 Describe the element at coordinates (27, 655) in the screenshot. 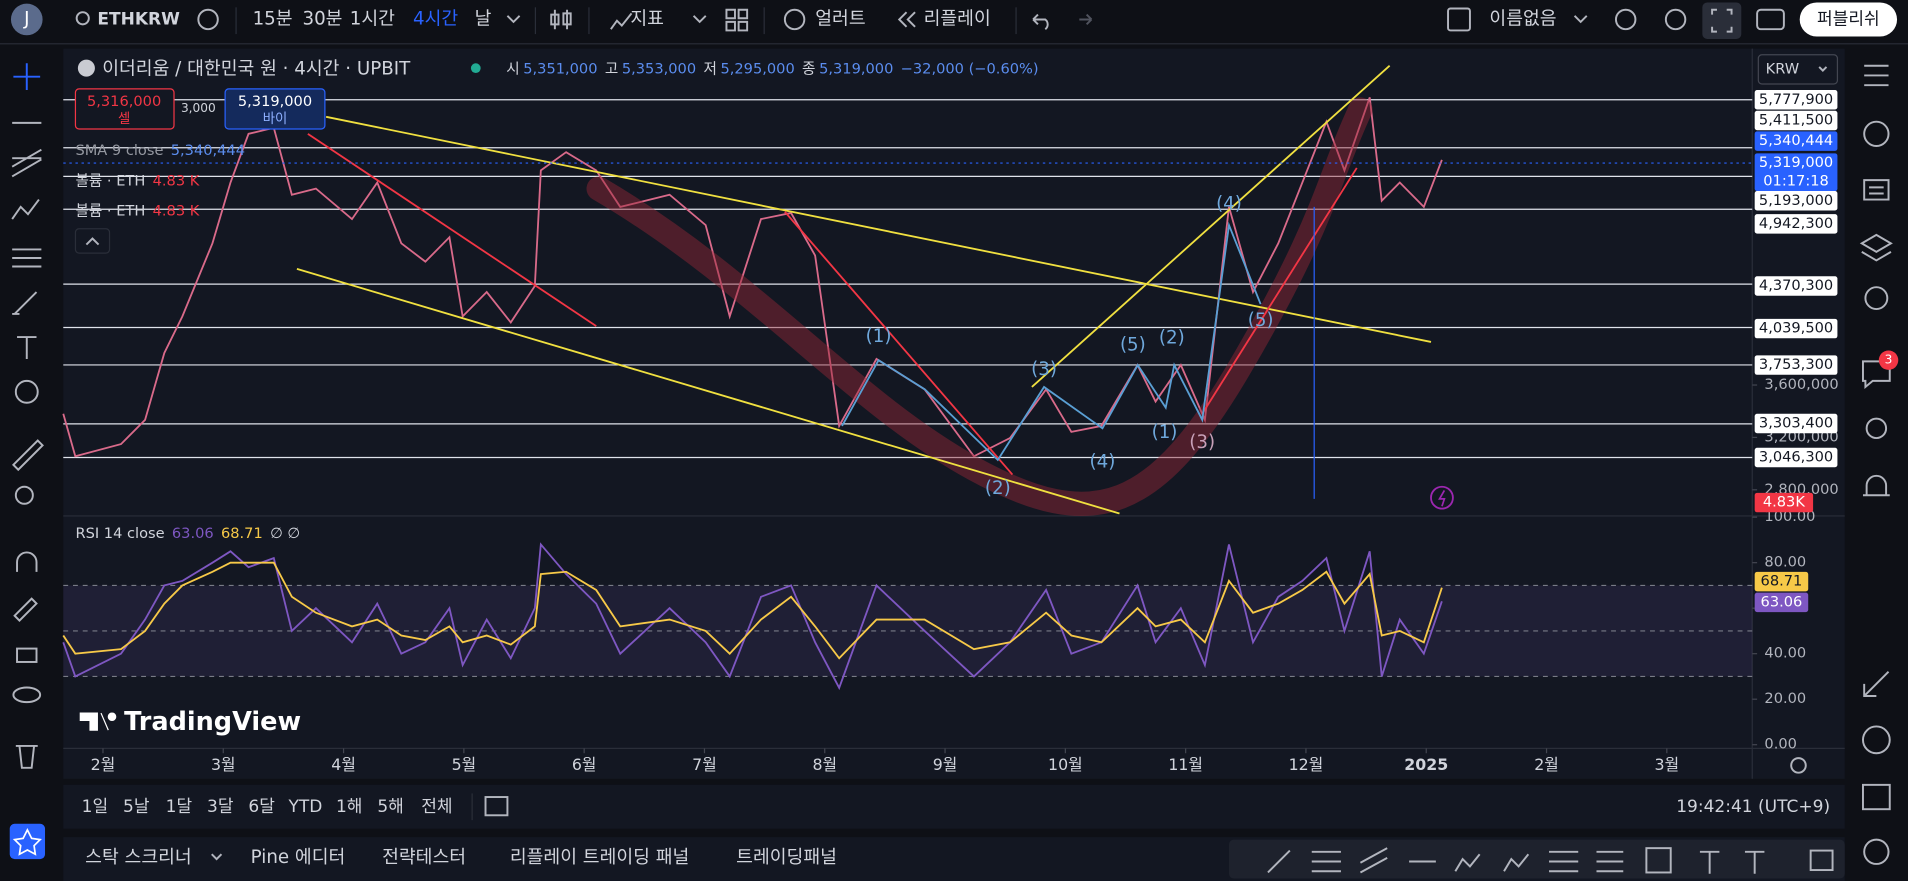

I see `lock-tool` at that location.